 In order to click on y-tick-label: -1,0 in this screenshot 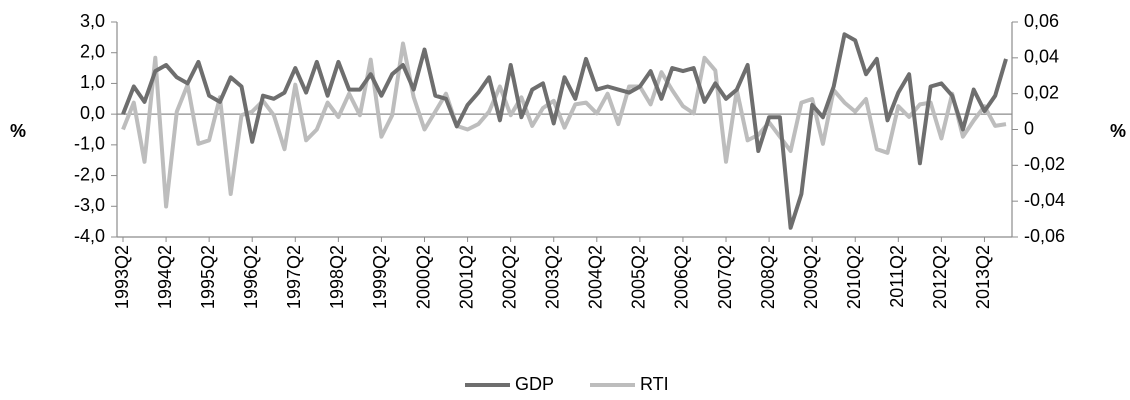, I will do `click(89, 144)`.